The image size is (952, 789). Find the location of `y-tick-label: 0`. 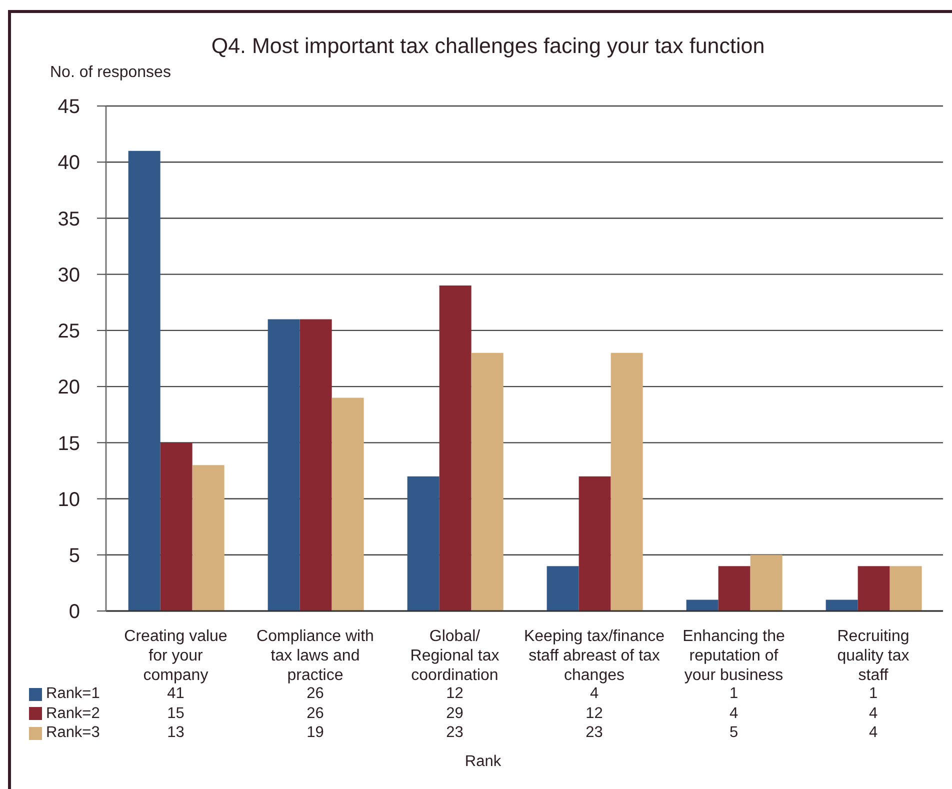

y-tick-label: 0 is located at coordinates (74, 612).